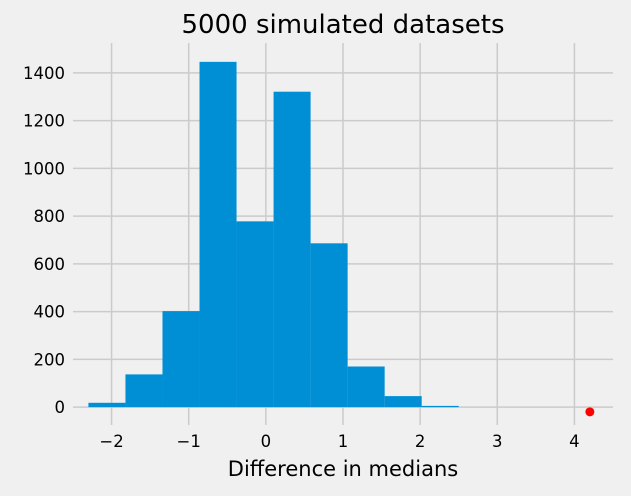 This screenshot has width=631, height=496. What do you see at coordinates (343, 441) in the screenshot?
I see `x-tick-label-3: 1` at bounding box center [343, 441].